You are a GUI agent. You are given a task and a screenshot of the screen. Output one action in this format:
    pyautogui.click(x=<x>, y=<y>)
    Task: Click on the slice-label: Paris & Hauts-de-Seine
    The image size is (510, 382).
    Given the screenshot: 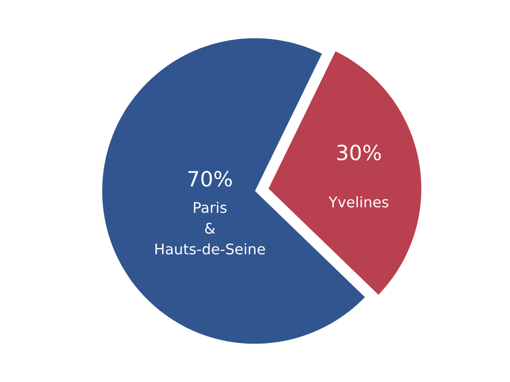 What is the action you would take?
    pyautogui.click(x=210, y=228)
    